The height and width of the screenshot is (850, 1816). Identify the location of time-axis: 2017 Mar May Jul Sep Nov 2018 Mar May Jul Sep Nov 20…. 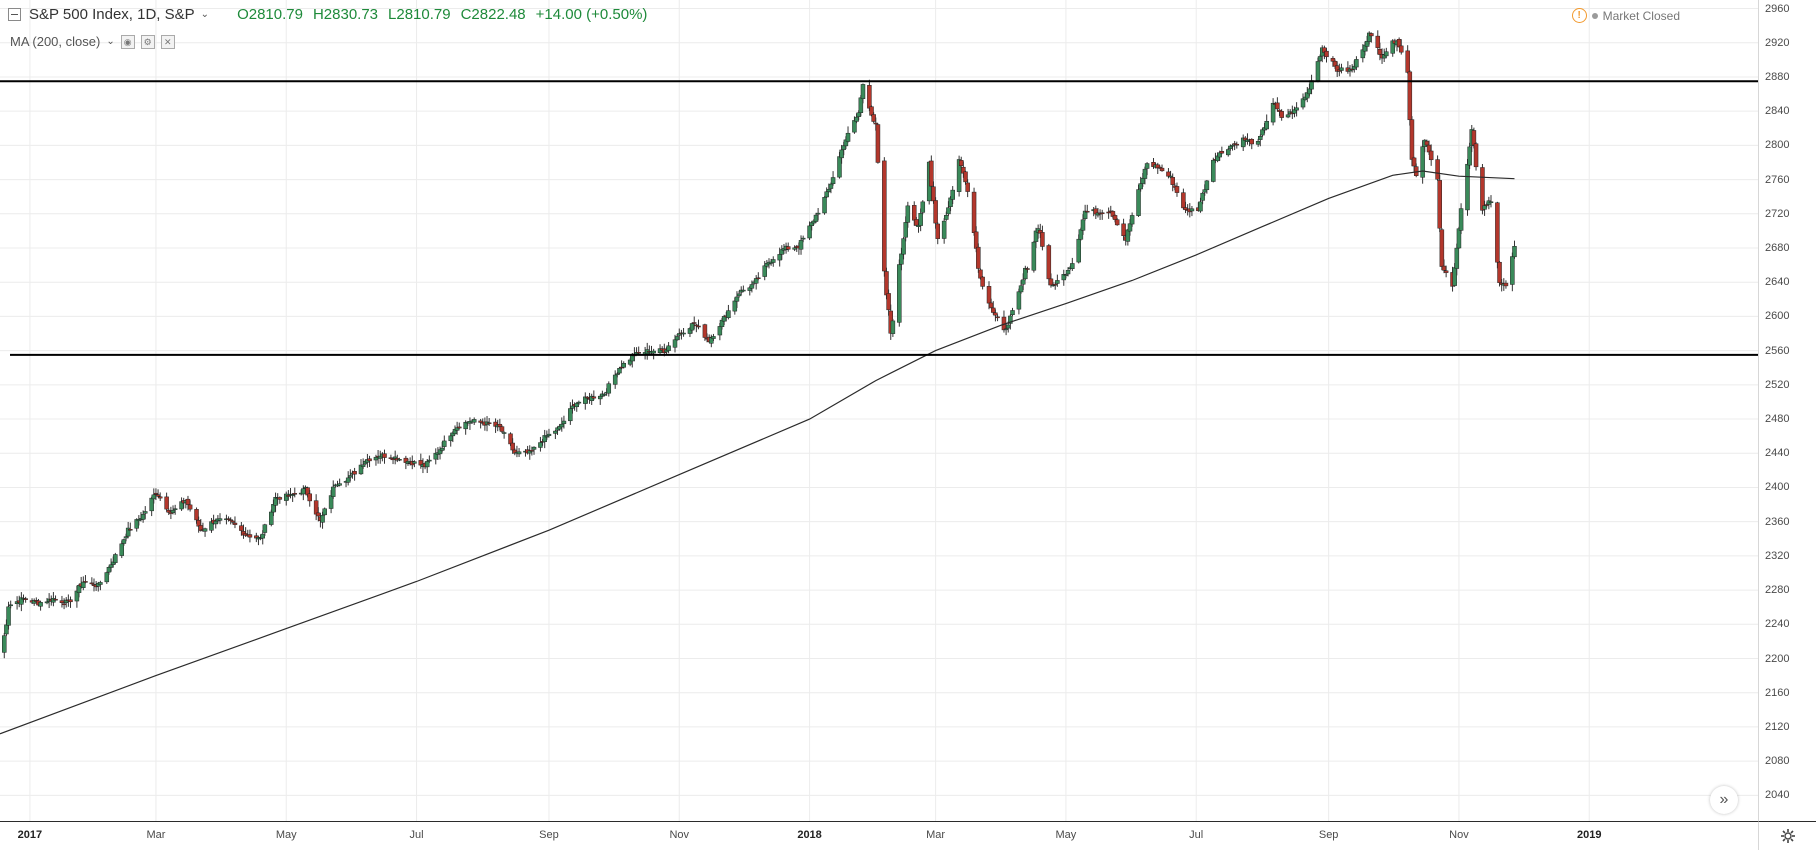
(879, 835).